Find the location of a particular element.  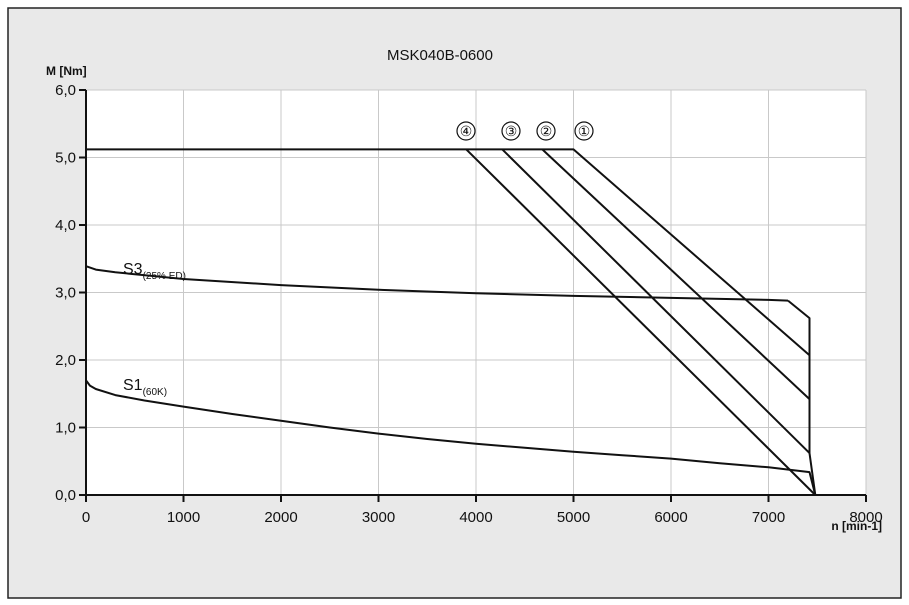

y-tick-label: 2,0 is located at coordinates (65, 360).